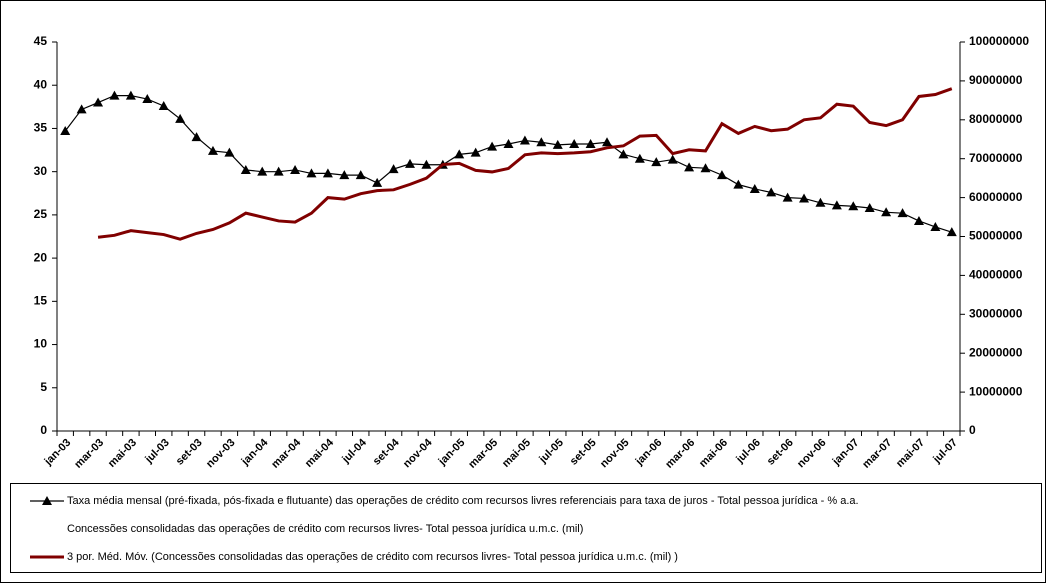  Describe the element at coordinates (972, 430) in the screenshot. I see `y2-tick-label: 0` at that location.